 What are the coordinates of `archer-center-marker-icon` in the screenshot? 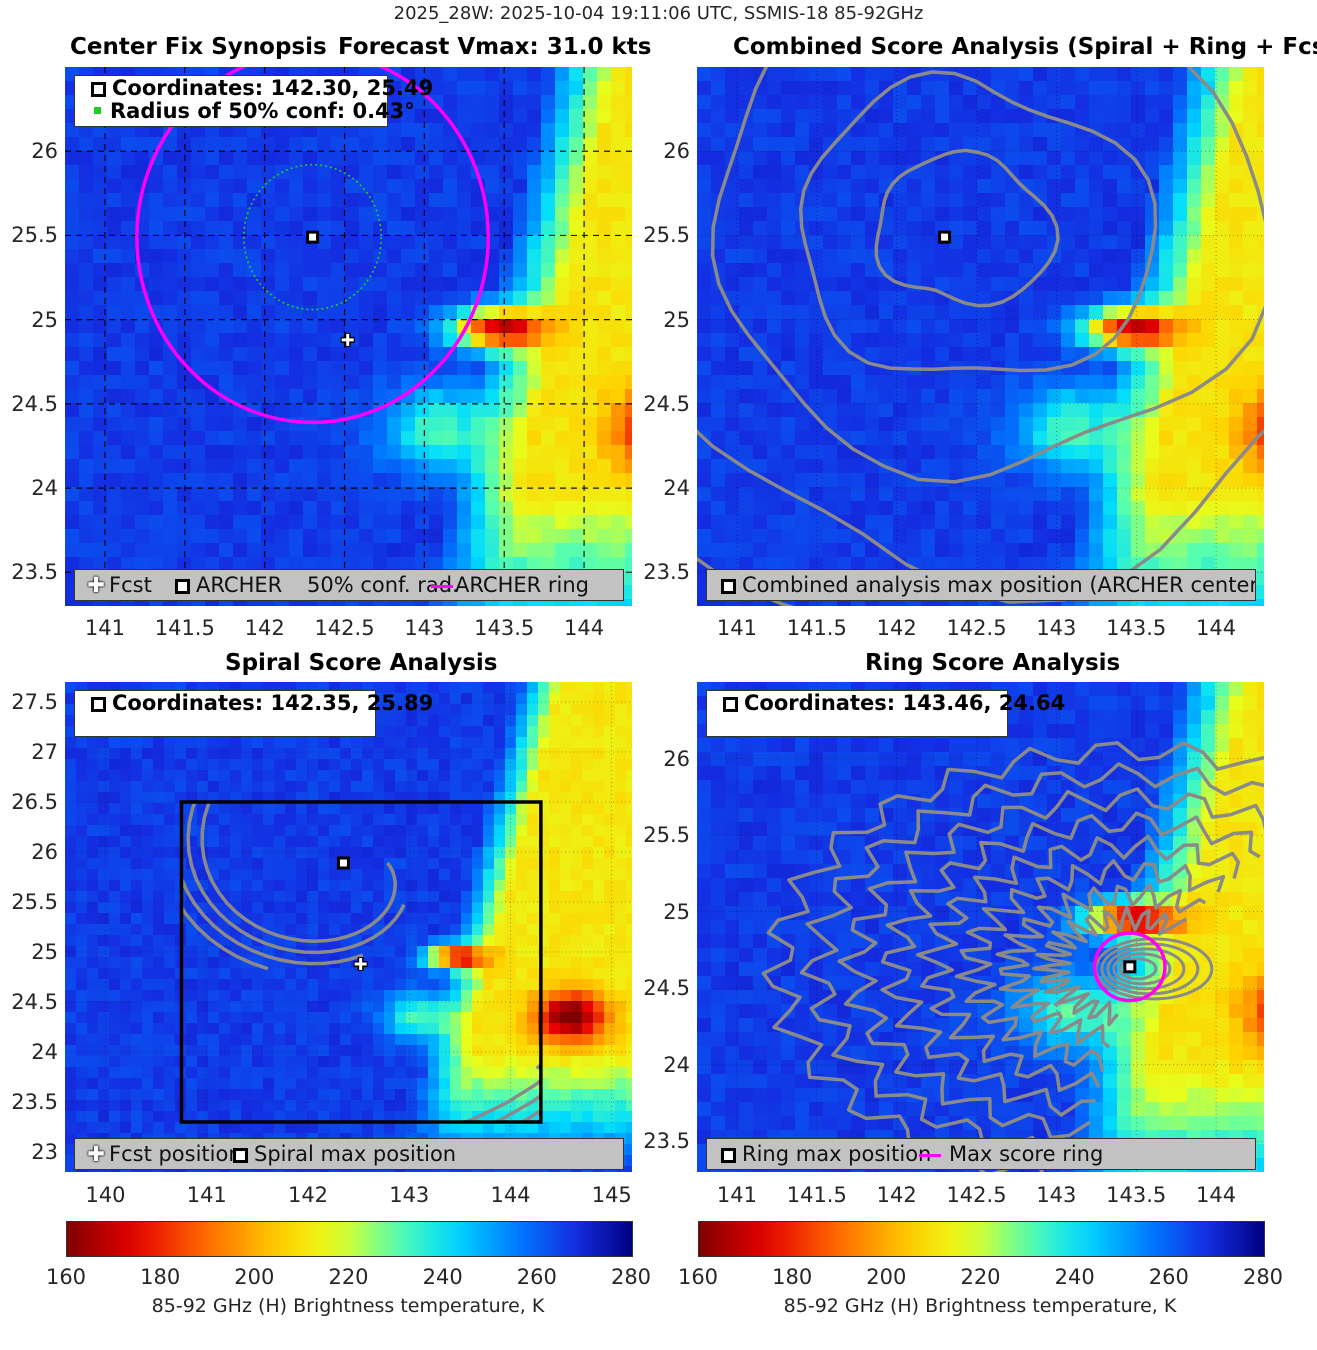 It's located at (98, 89).